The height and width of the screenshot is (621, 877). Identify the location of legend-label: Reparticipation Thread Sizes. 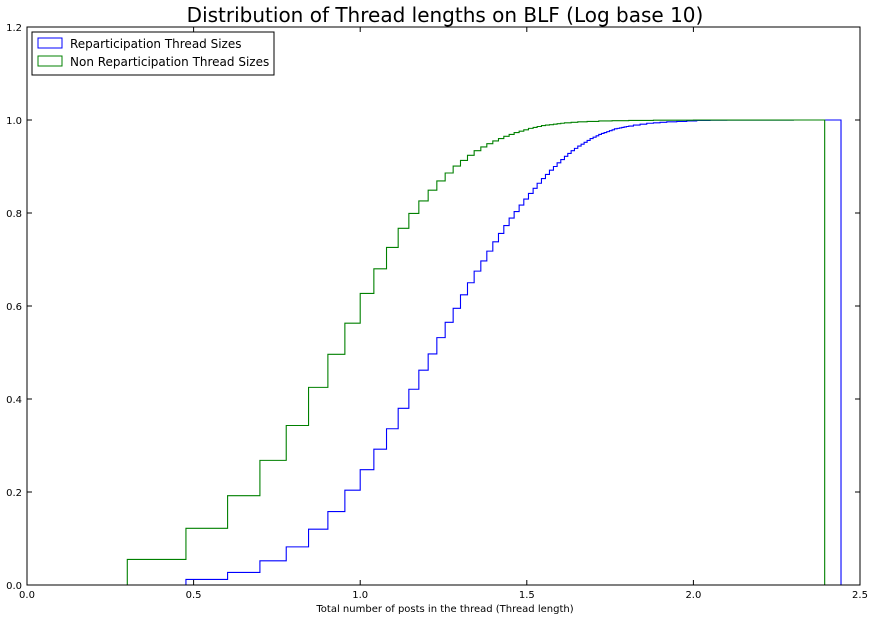
(156, 44).